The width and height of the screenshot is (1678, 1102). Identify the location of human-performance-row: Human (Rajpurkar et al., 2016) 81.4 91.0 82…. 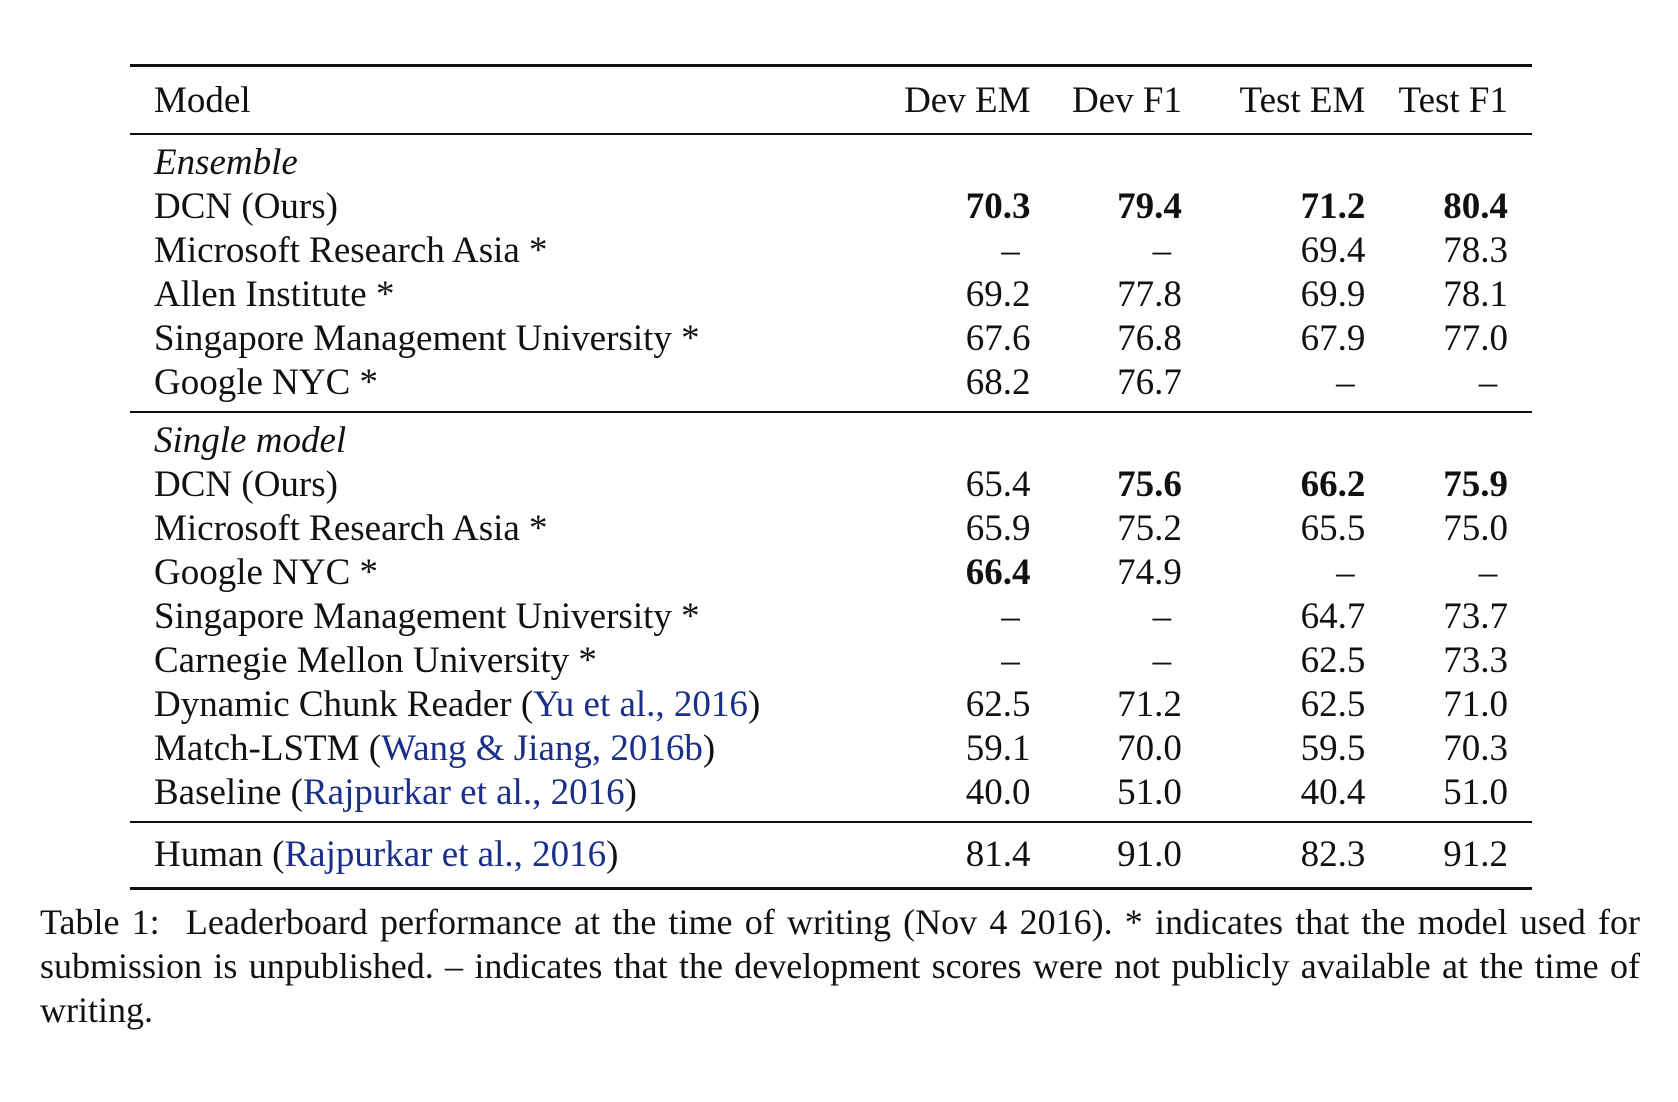
(831, 856).